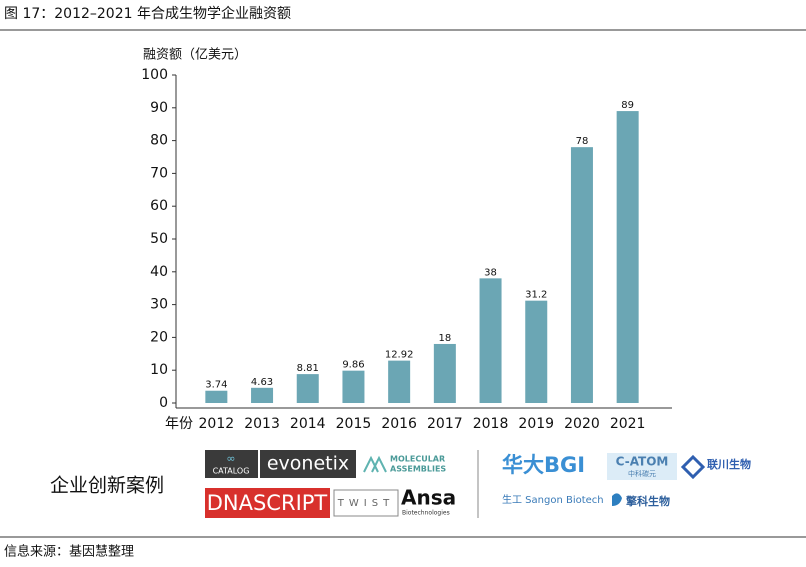  Describe the element at coordinates (159, 173) in the screenshot. I see `y-tick-label: 70` at that location.